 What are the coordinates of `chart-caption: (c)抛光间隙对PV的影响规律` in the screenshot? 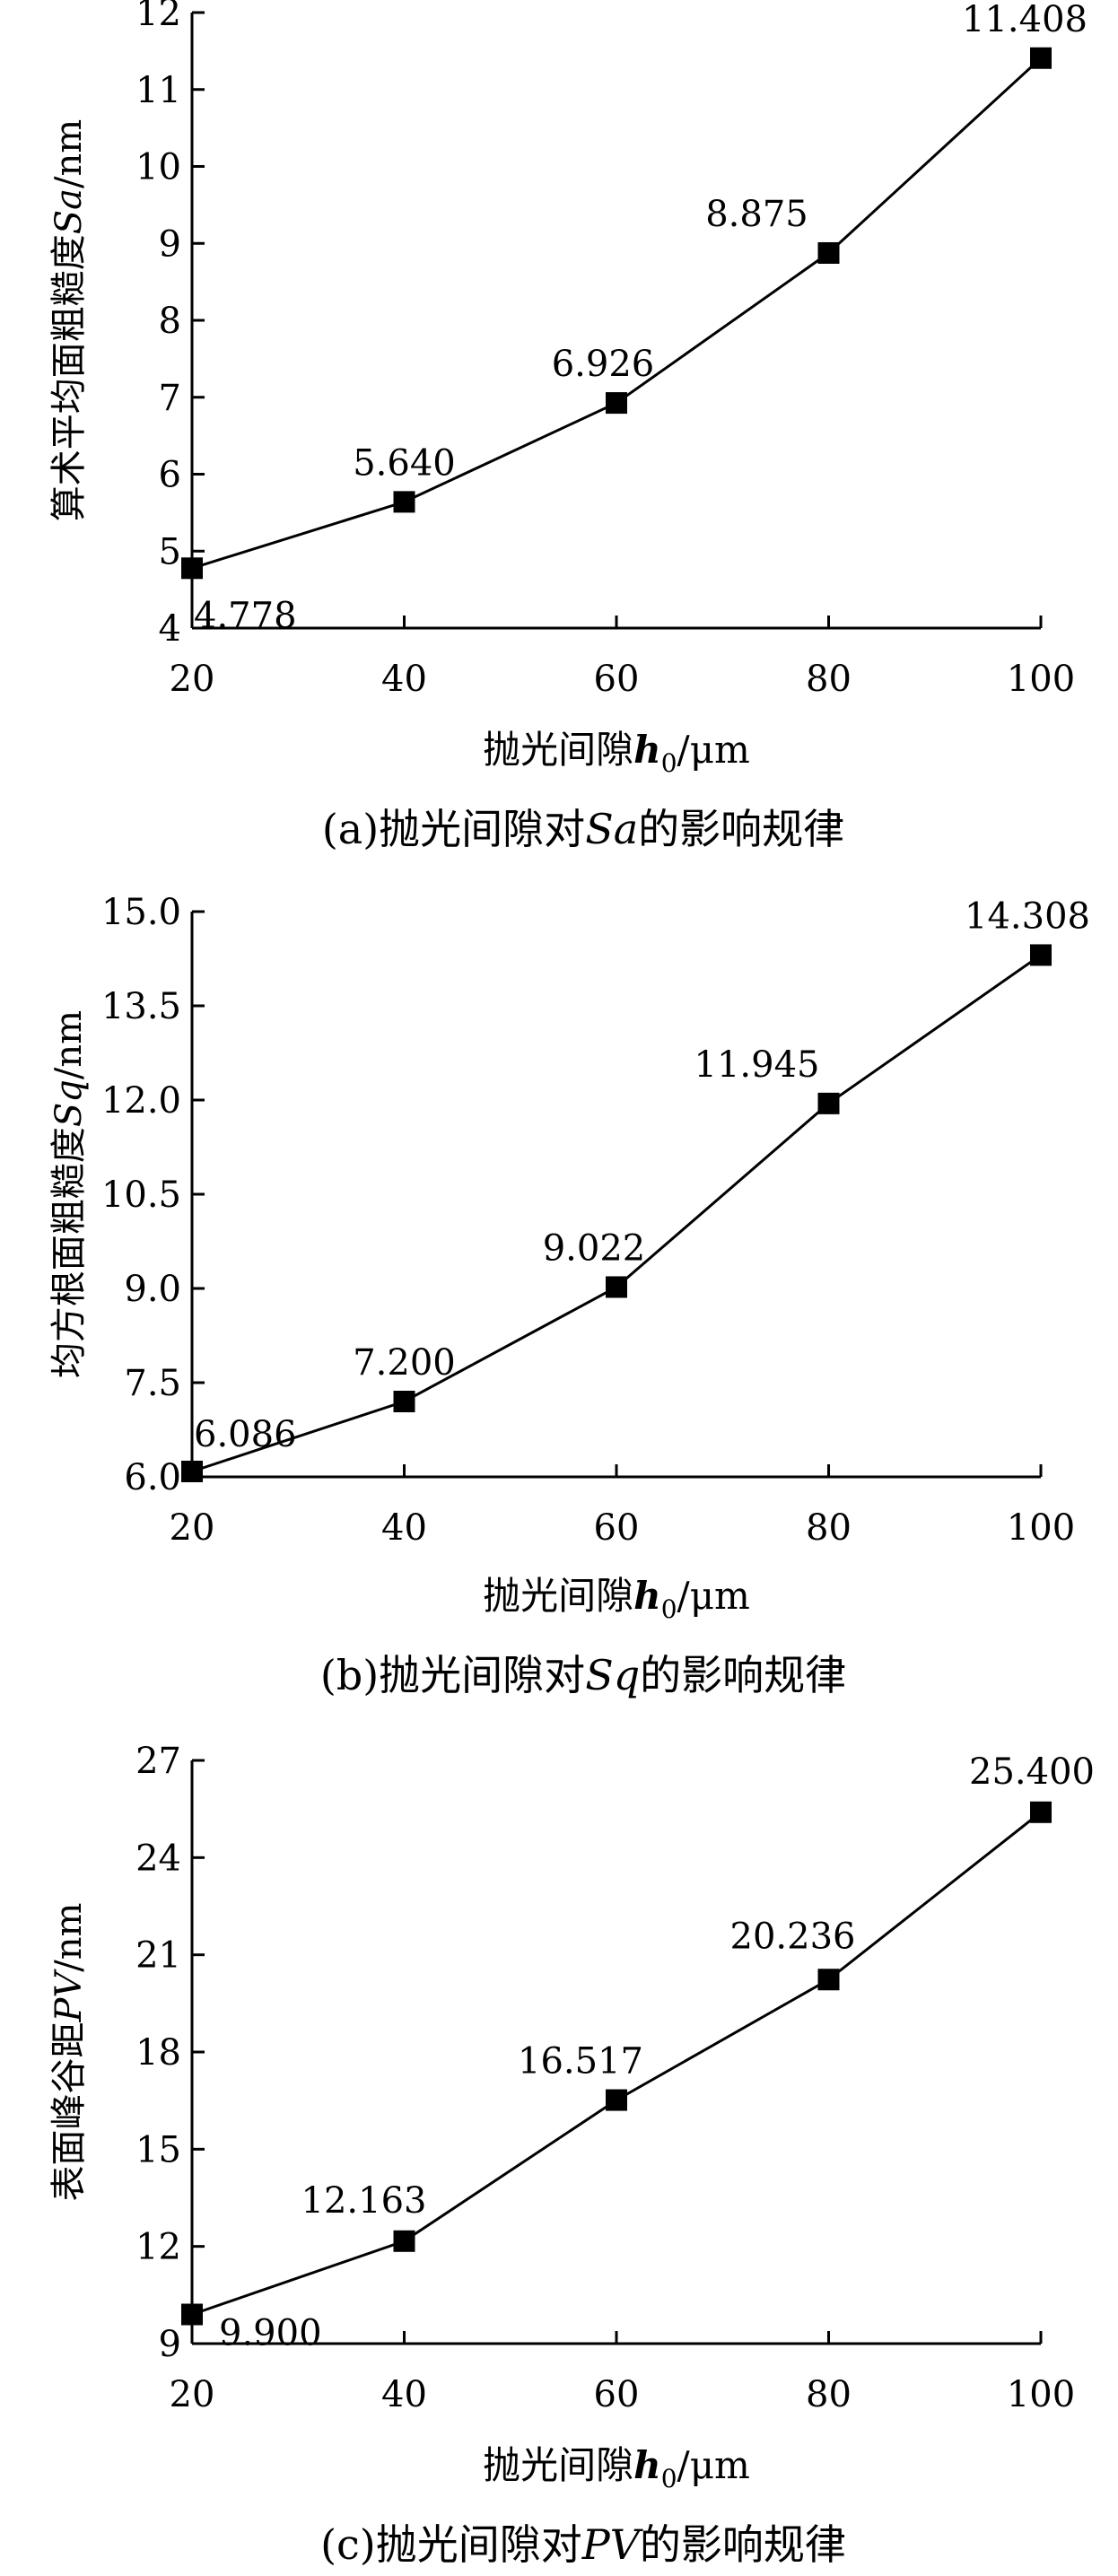 It's located at (583, 2545).